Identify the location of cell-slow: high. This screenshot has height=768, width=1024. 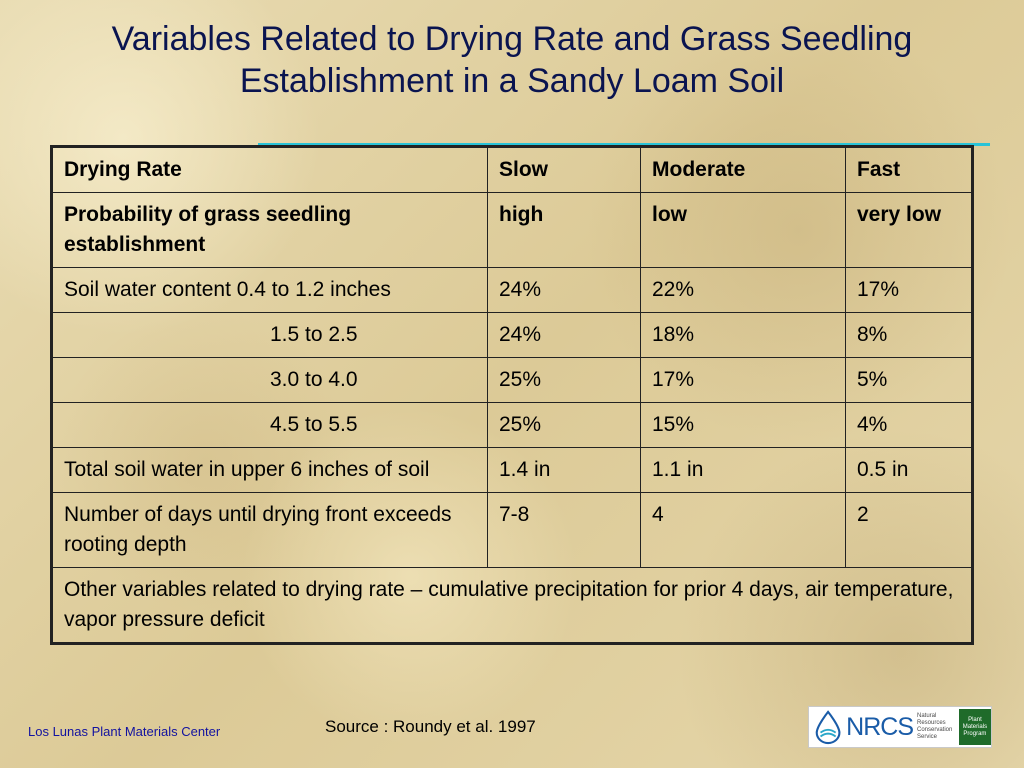
(564, 230).